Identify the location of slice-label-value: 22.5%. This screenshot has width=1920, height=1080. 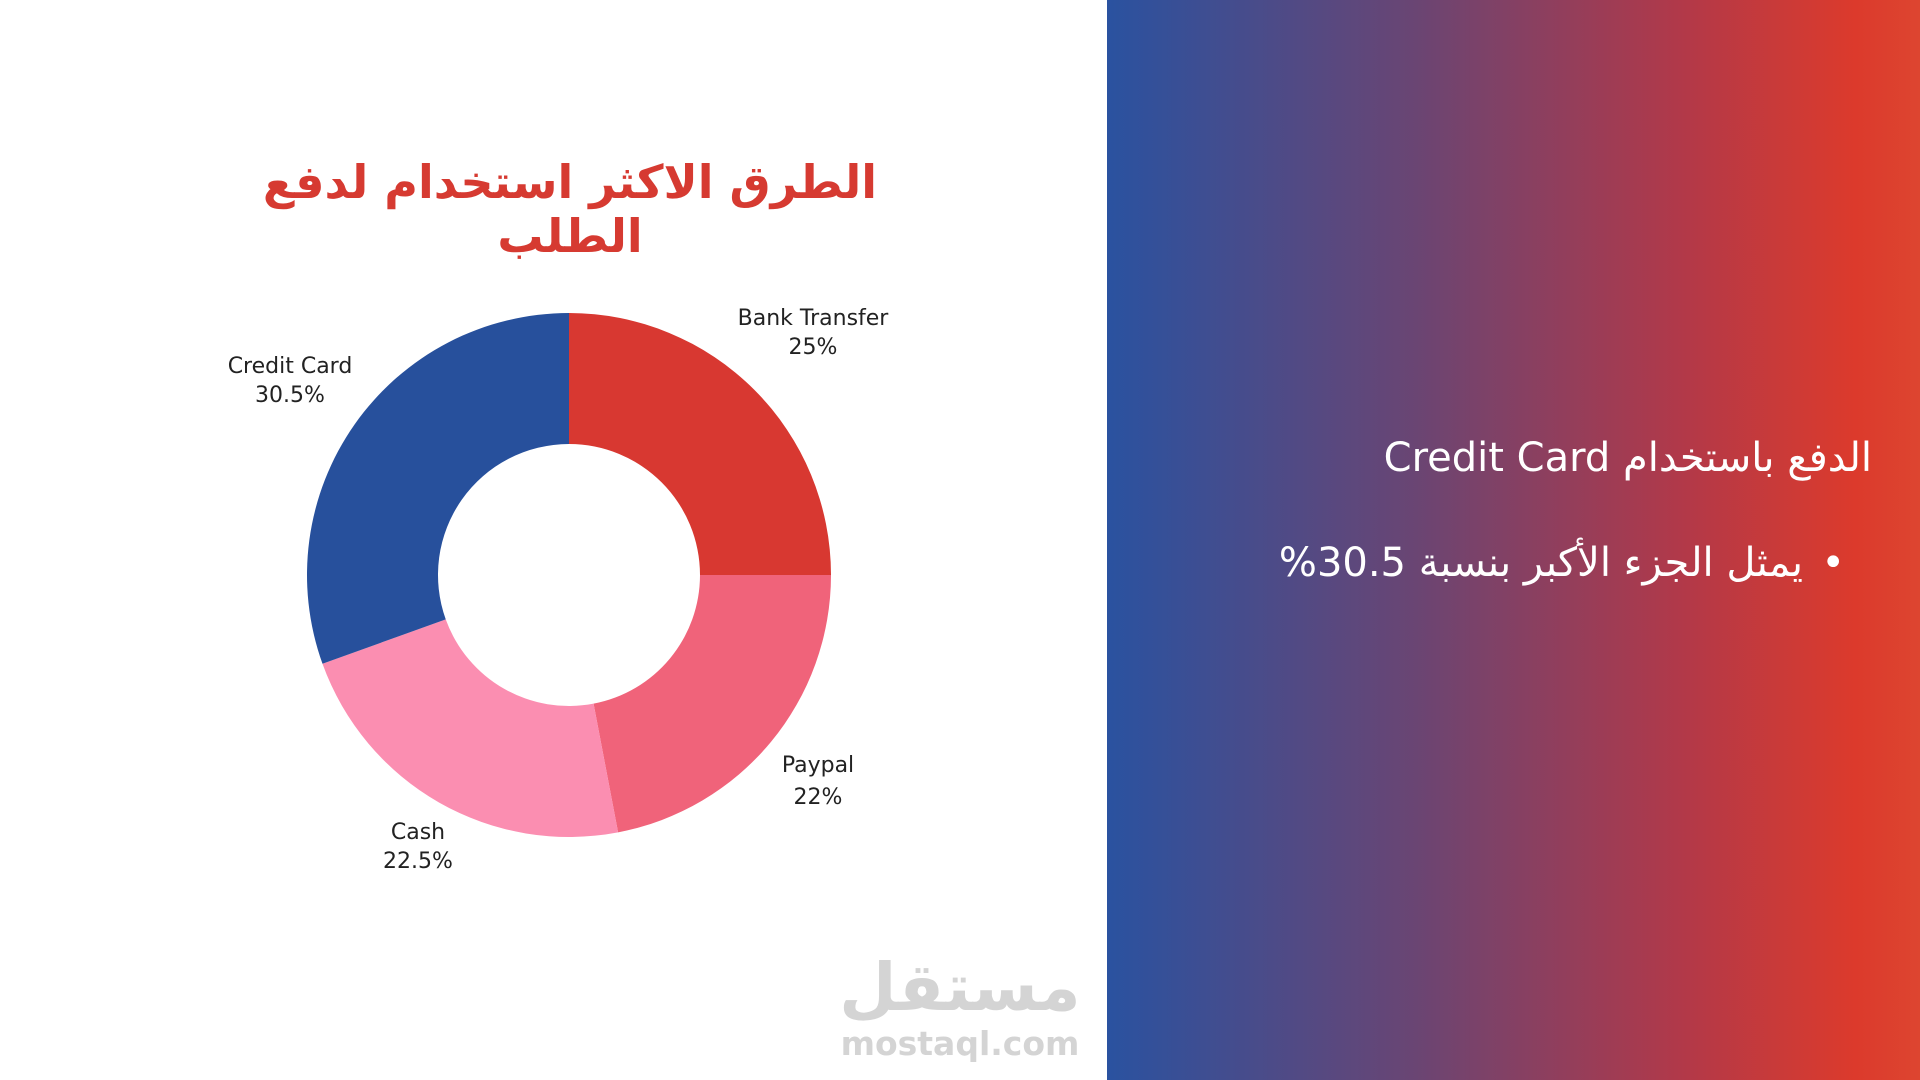
(418, 861).